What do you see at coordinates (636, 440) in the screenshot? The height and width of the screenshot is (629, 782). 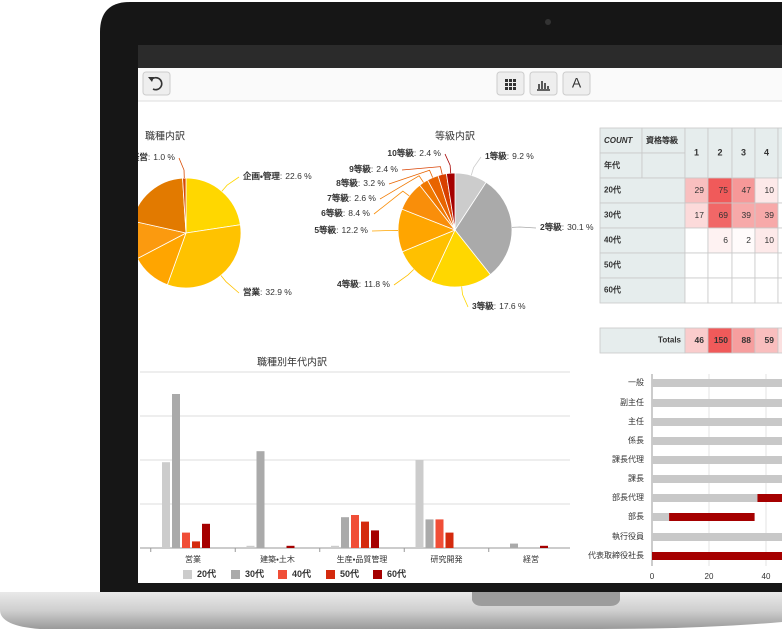 I see `y-tick-label: 係長` at bounding box center [636, 440].